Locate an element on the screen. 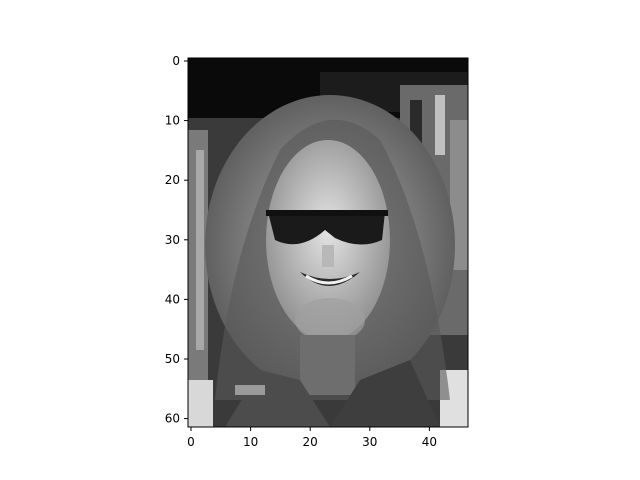 The width and height of the screenshot is (640, 480). y-tick-label: 50 is located at coordinates (172, 359).